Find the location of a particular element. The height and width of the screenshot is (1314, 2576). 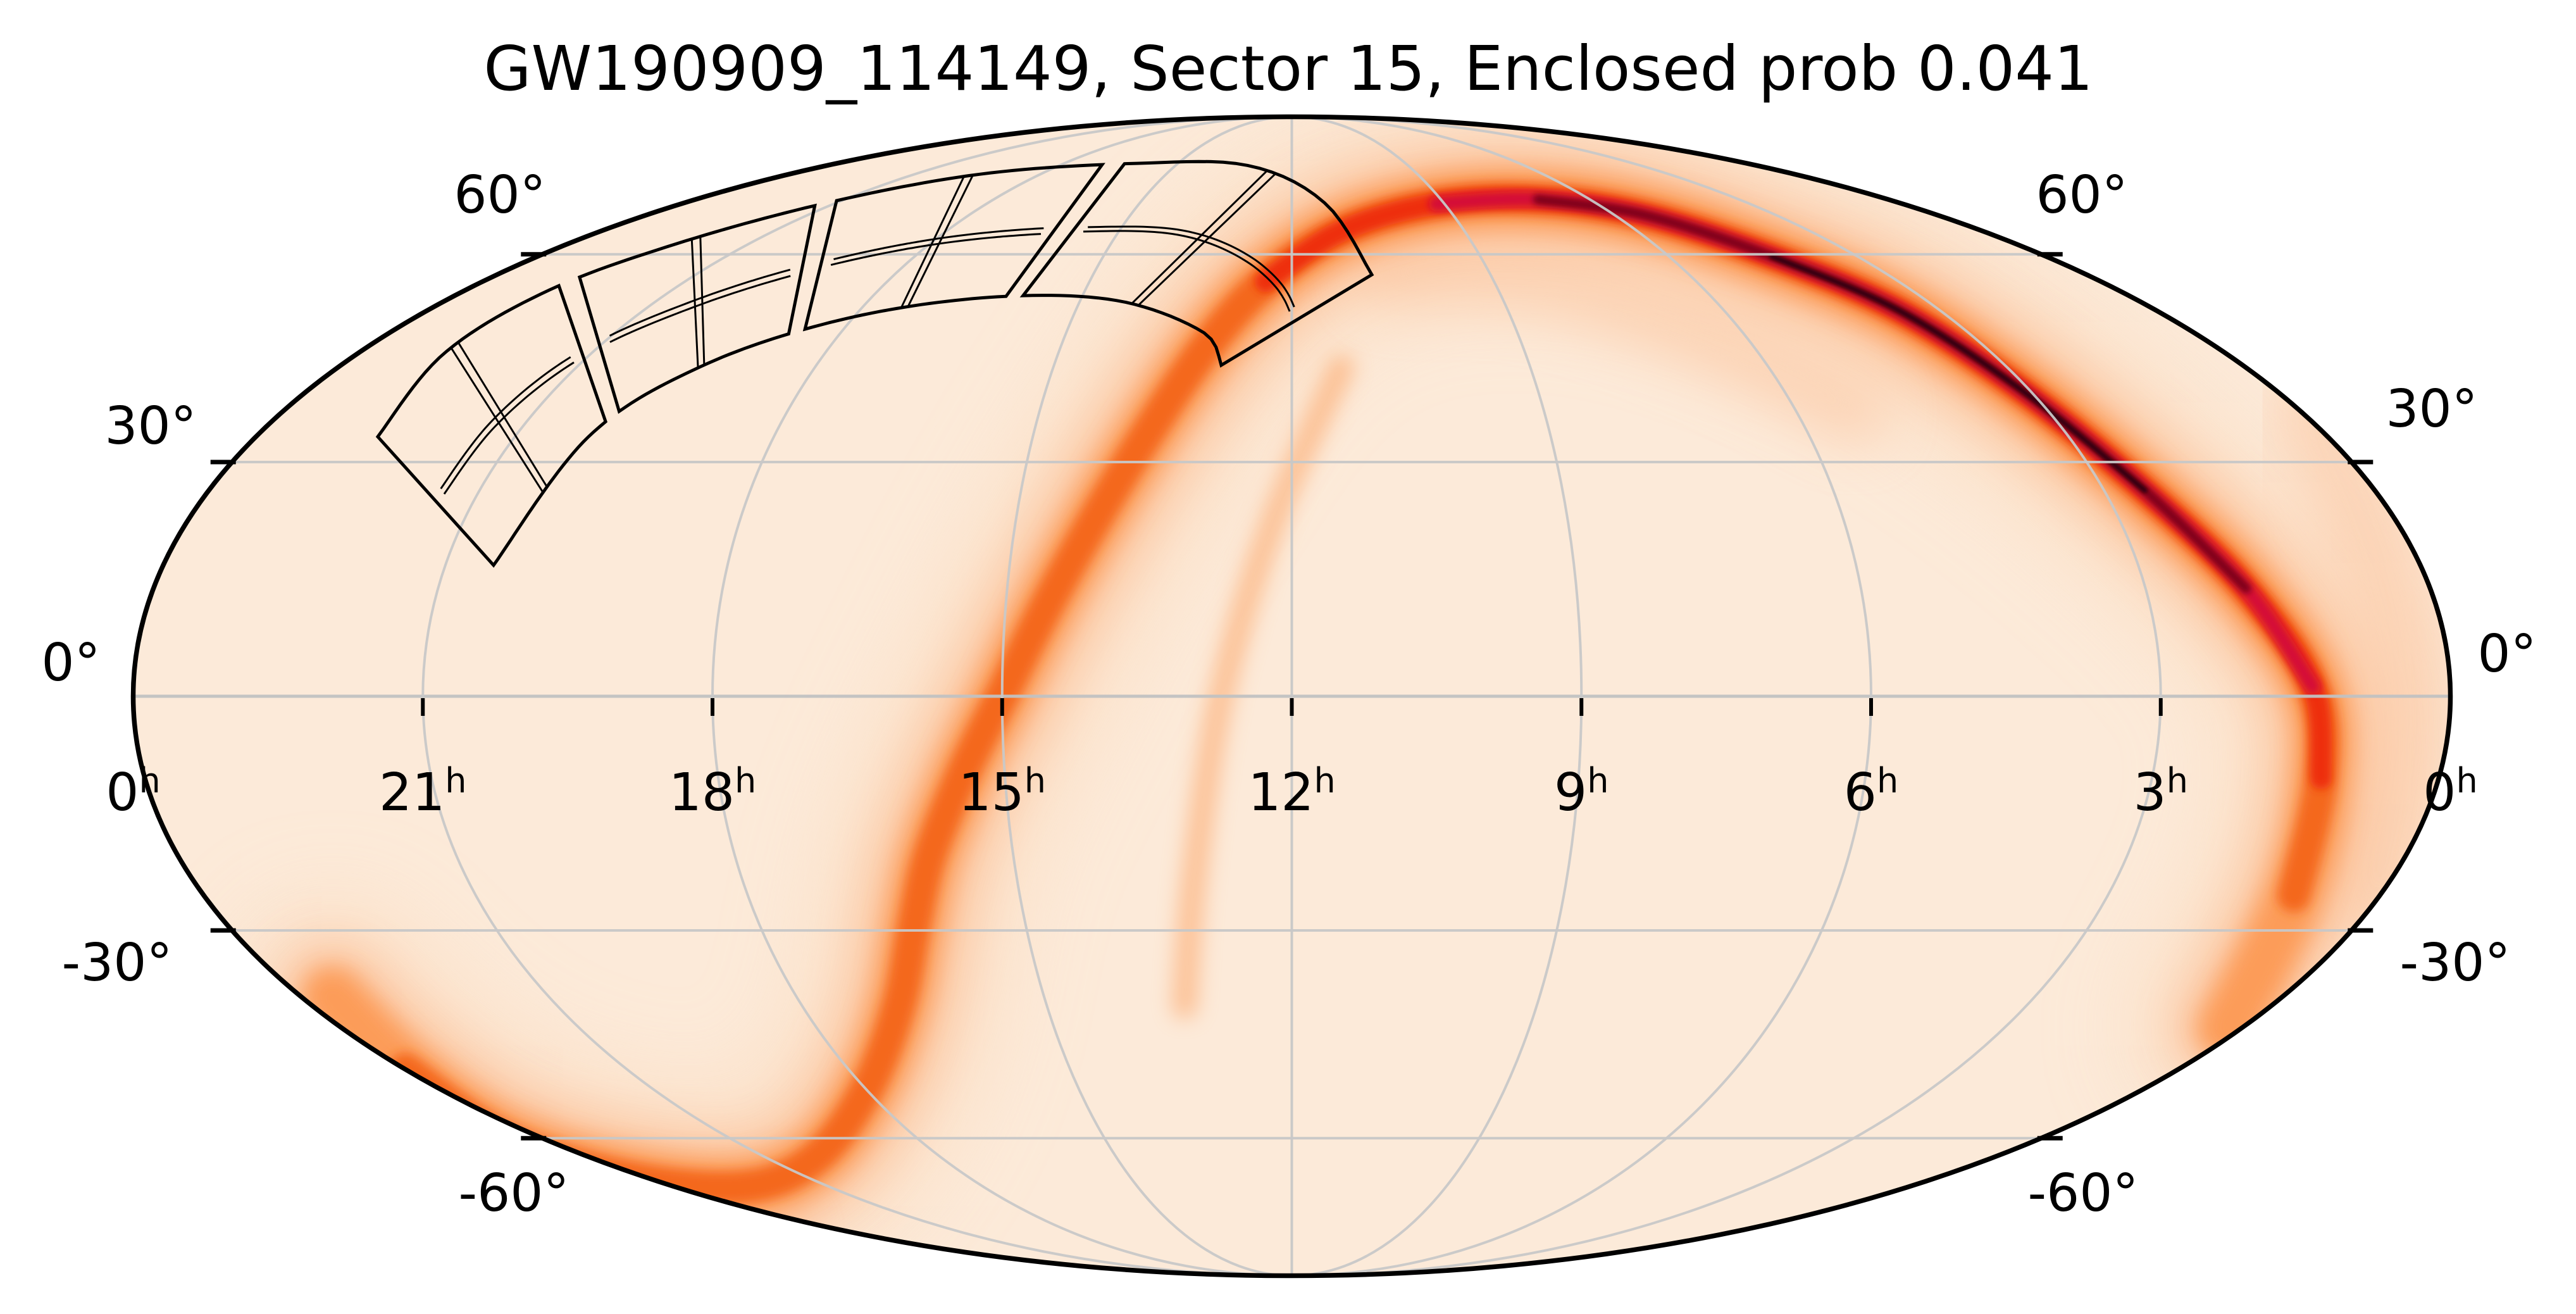

ra-tick-label: 12h is located at coordinates (1292, 792).